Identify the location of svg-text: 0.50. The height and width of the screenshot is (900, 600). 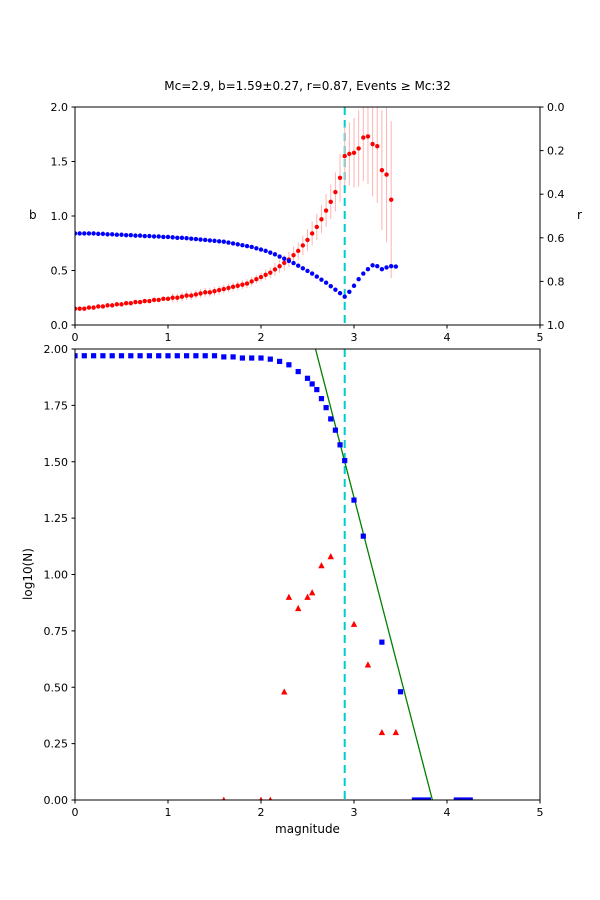
(56, 687).